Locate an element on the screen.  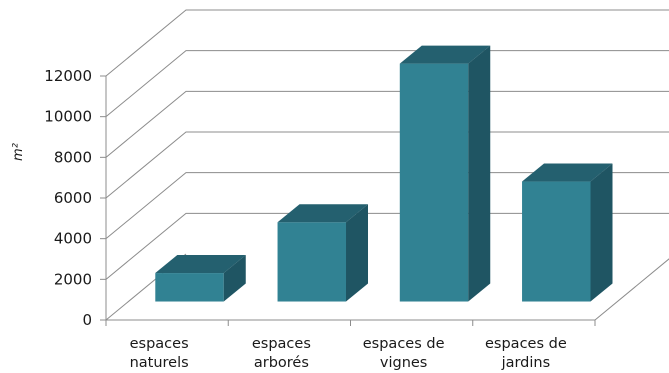
x-category-label: espaces arborés is located at coordinates (281, 353).